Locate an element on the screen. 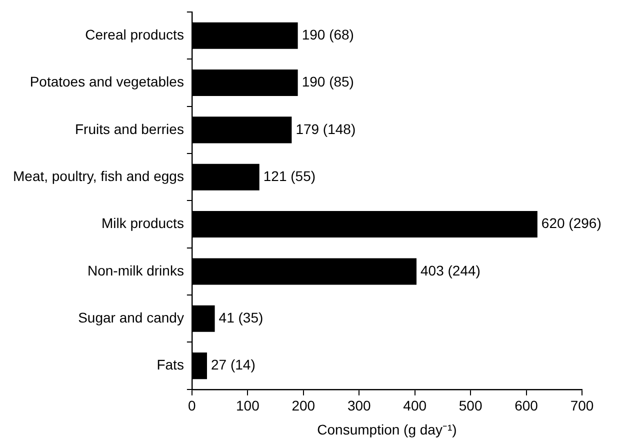  y-tick-label: Milk products is located at coordinates (142, 223).